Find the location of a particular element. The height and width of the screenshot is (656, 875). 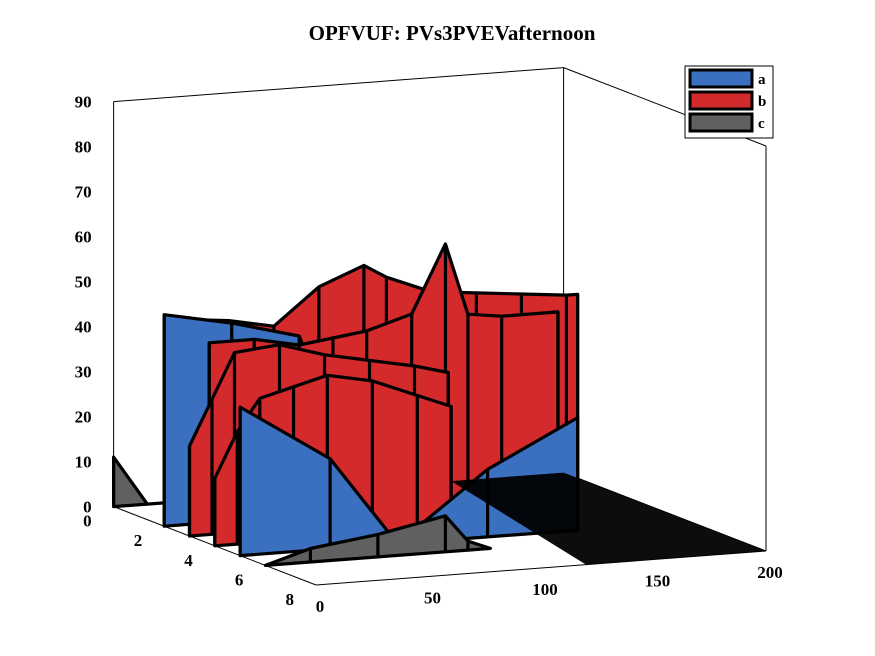

y-tick-label: 8 is located at coordinates (290, 599).